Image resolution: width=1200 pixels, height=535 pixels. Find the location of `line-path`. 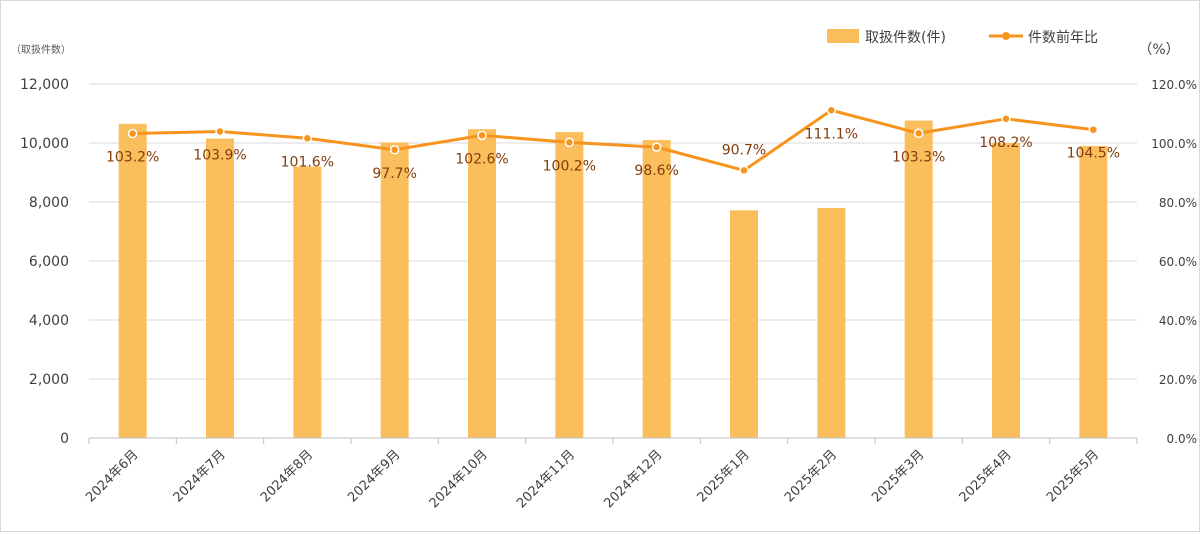

line-path is located at coordinates (613, 140).